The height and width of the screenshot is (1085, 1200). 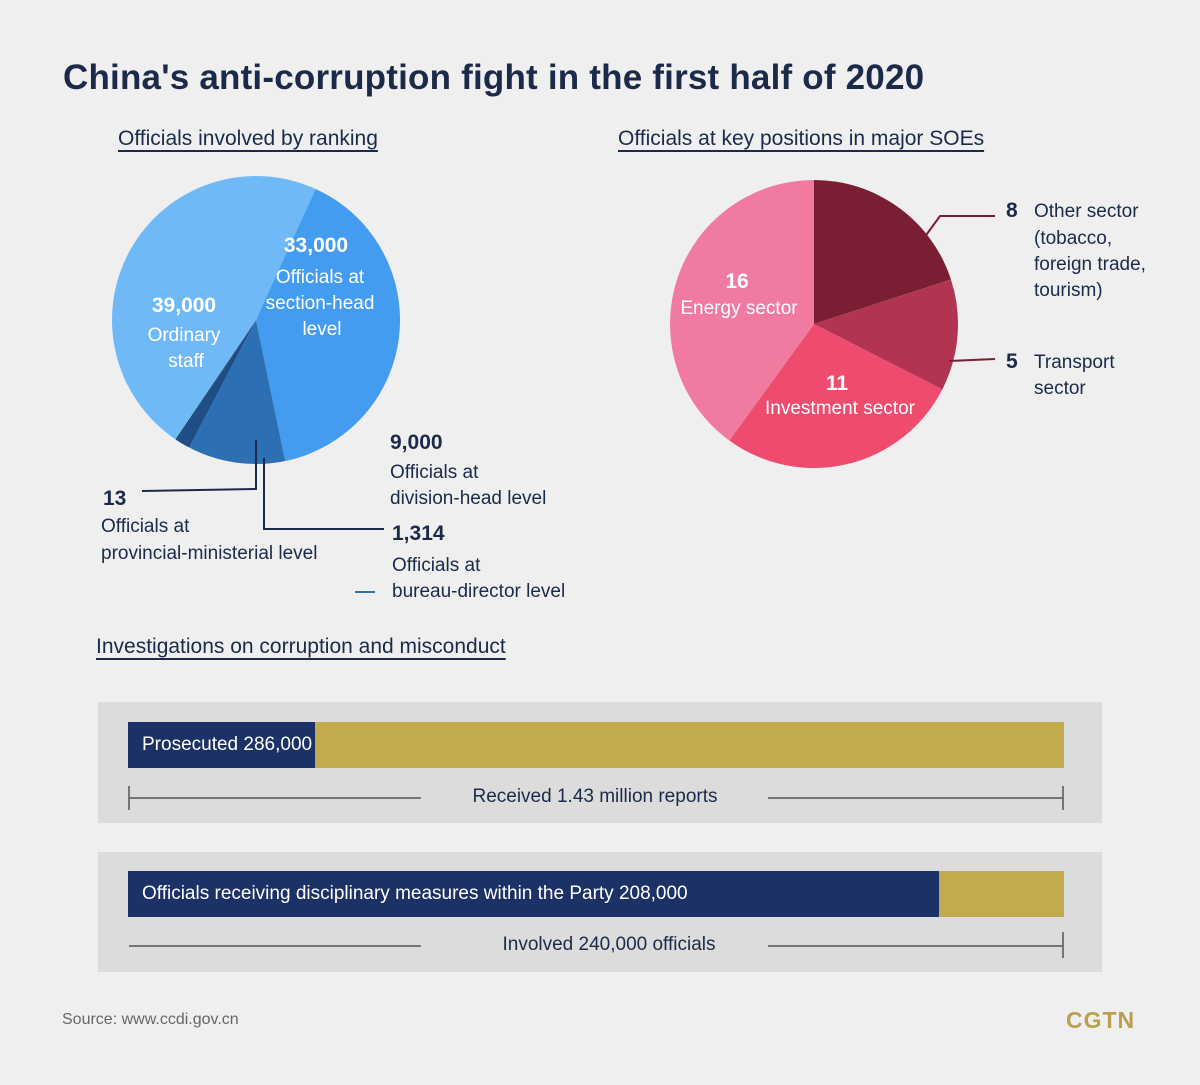 I want to click on pie-slice-officials-at-section-head-level, so click(x=328, y=325).